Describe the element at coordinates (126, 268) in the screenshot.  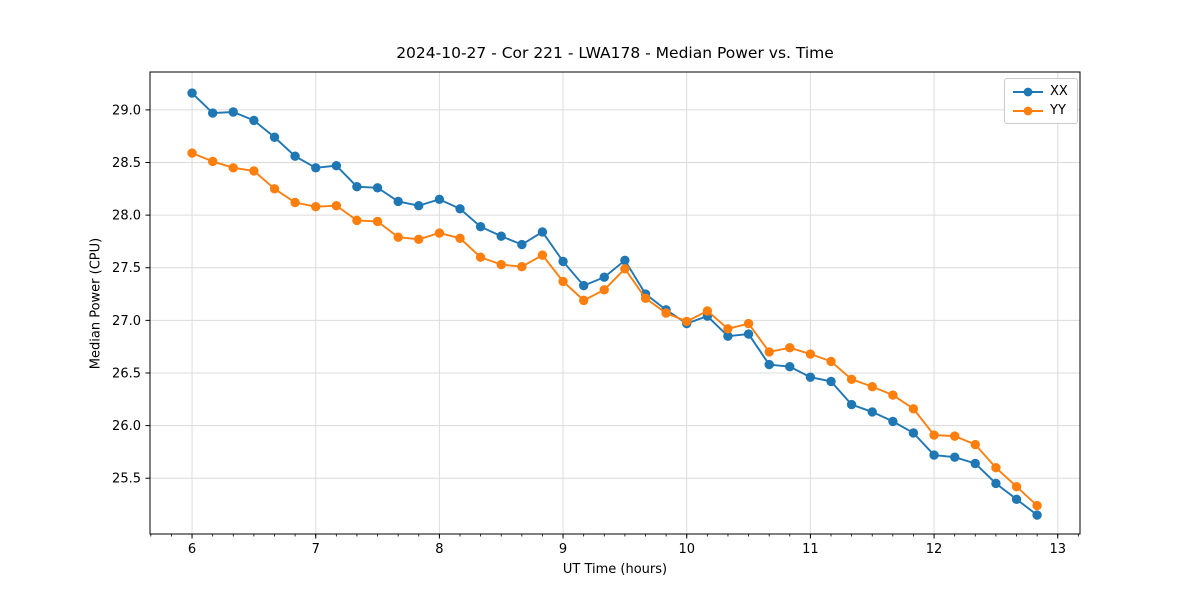
I see `y-tick-label: 27.5` at that location.